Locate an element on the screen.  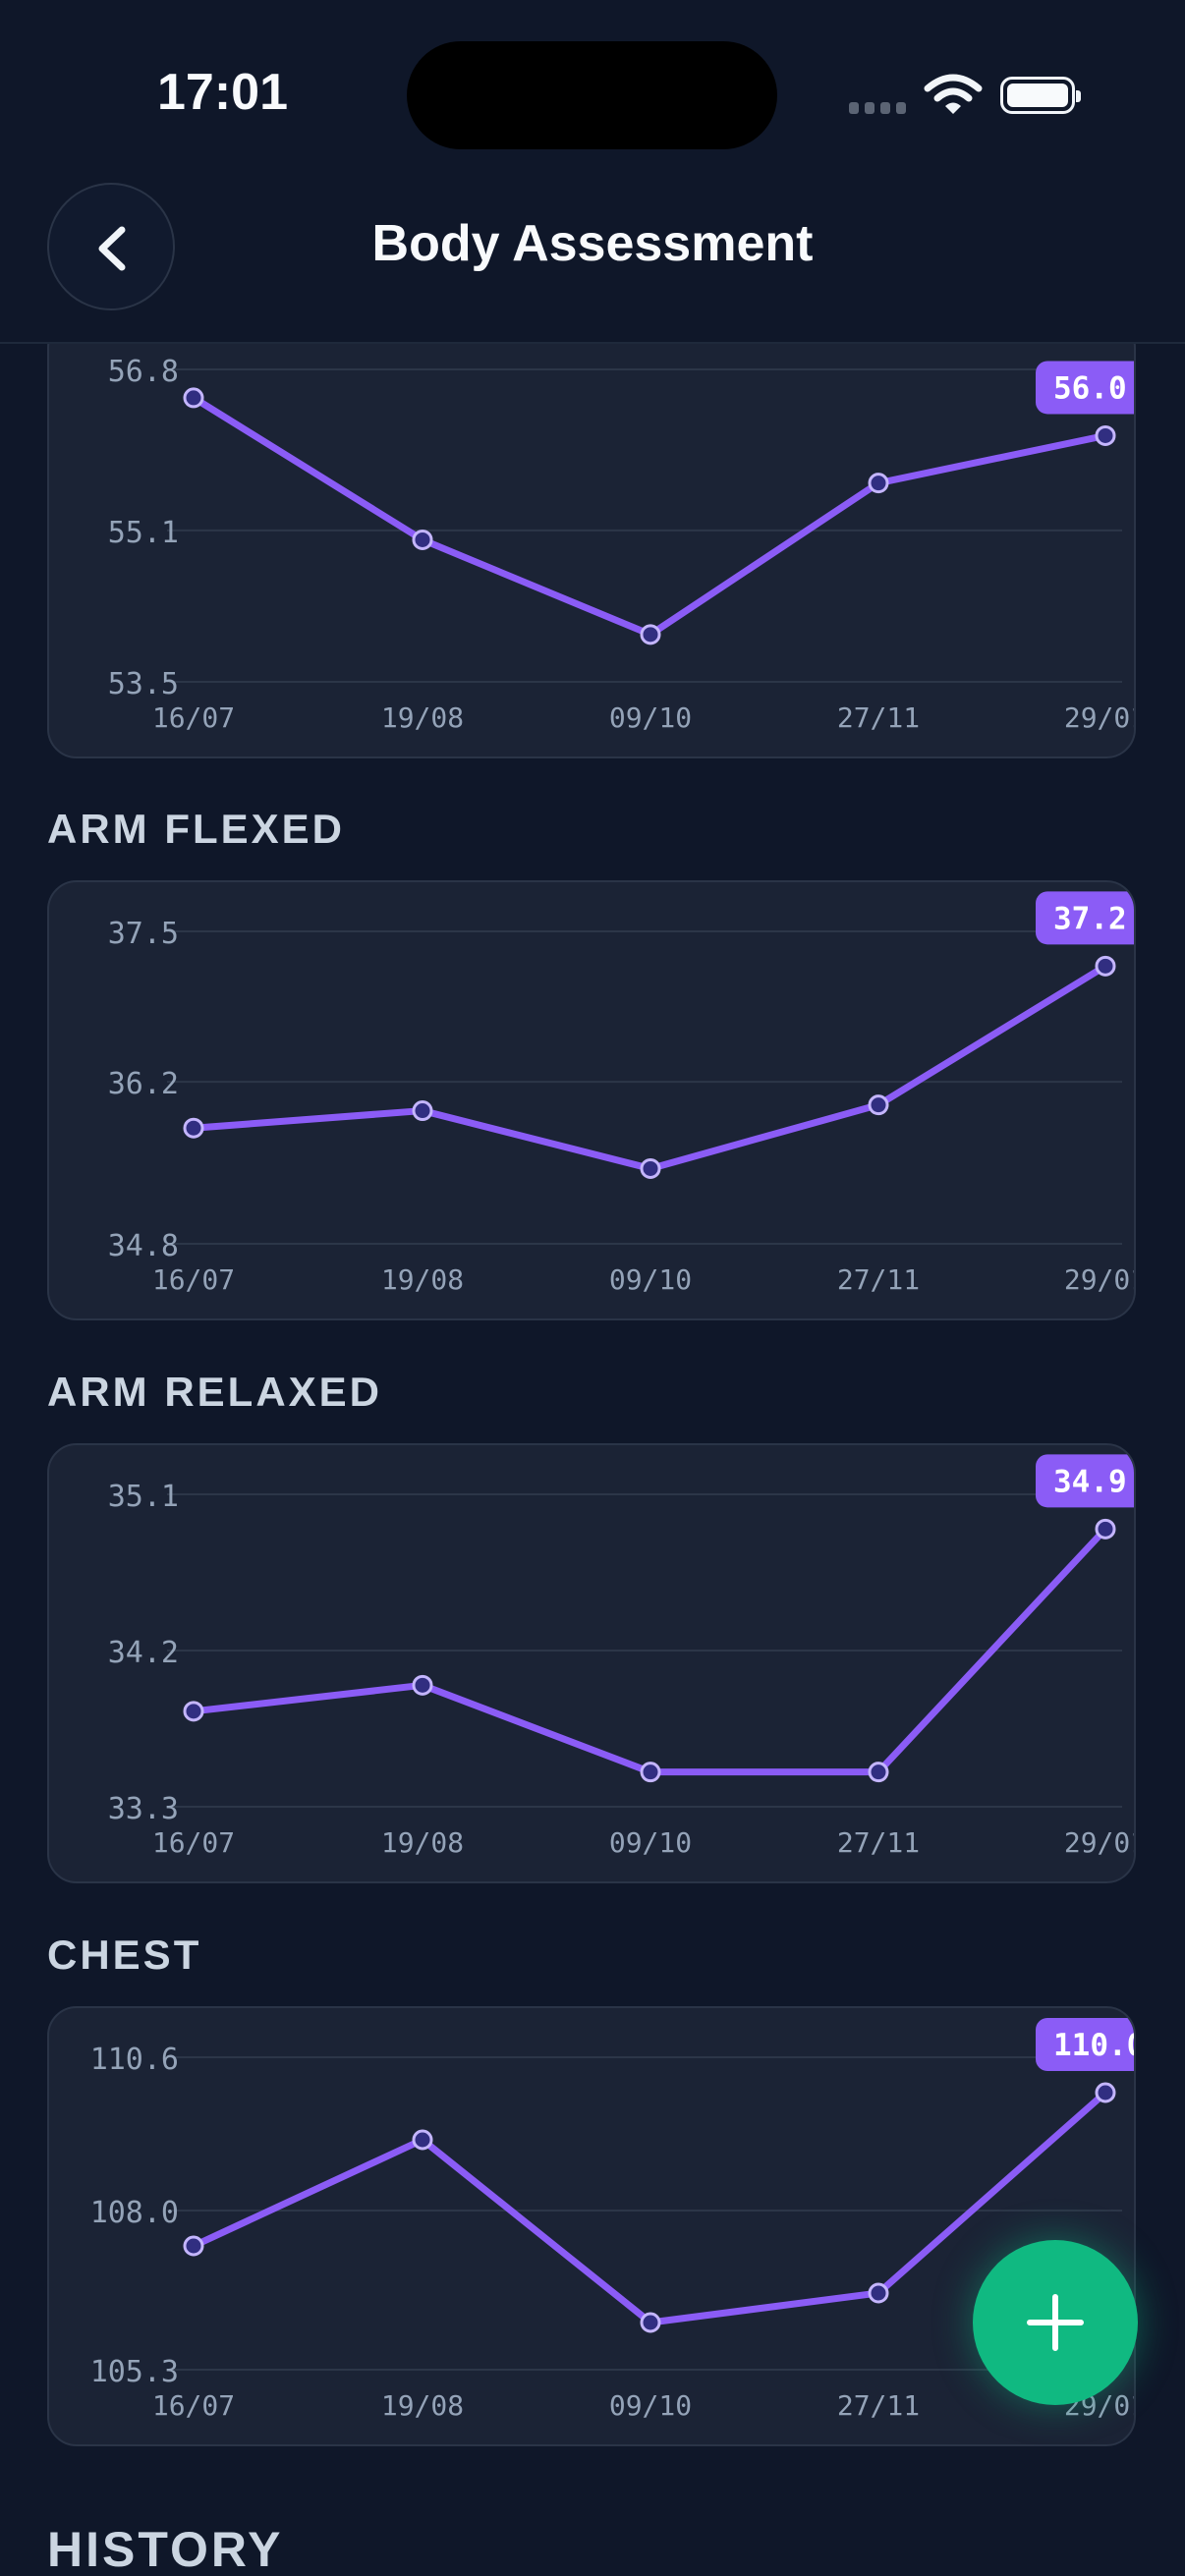
y-tick-label: 105.3 is located at coordinates (135, 2372).